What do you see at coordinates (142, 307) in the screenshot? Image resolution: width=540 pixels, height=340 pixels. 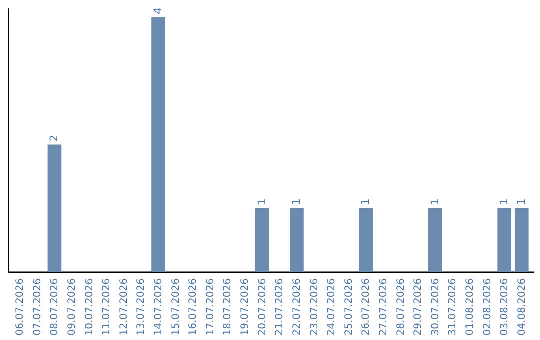 I see `x-tick-label: 13.07.2026` at bounding box center [142, 307].